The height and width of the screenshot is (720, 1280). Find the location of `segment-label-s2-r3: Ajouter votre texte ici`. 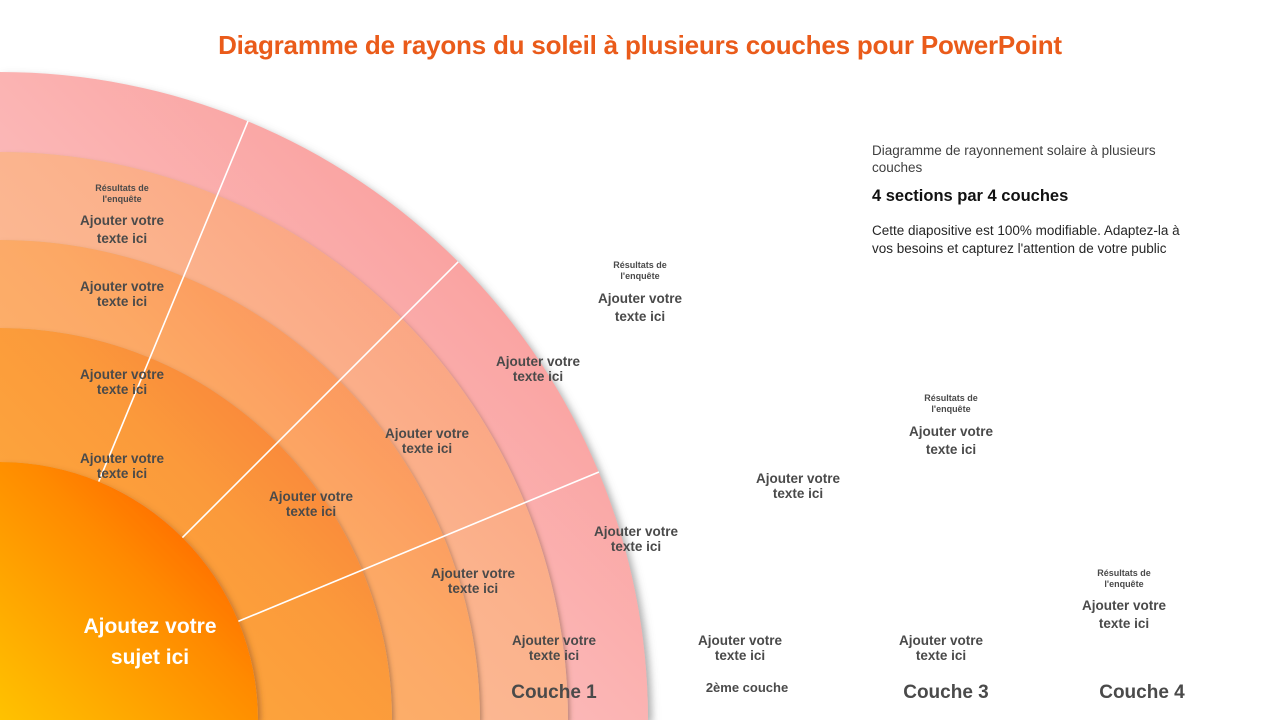

segment-label-s2-r3: Ajouter votre texte ici is located at coordinates (538, 369).